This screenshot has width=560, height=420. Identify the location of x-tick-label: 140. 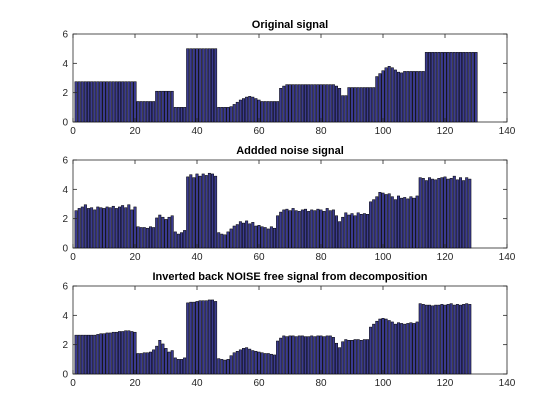
(507, 257).